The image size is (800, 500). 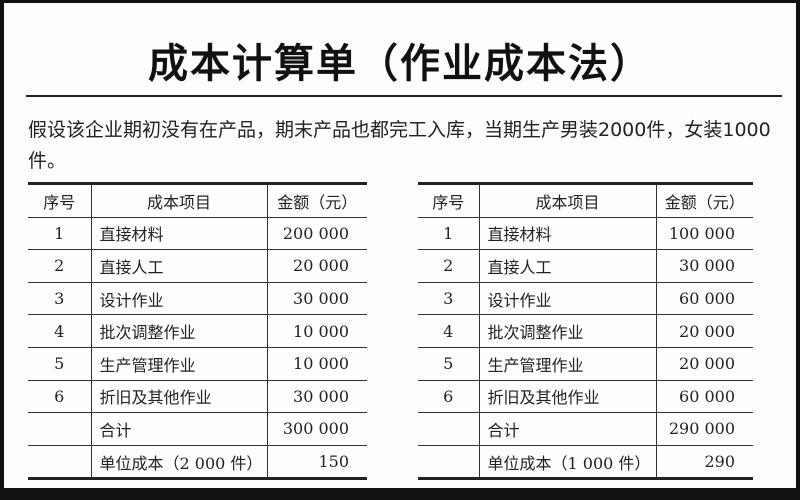 I want to click on table-row: 合计 300 000, so click(x=197, y=429).